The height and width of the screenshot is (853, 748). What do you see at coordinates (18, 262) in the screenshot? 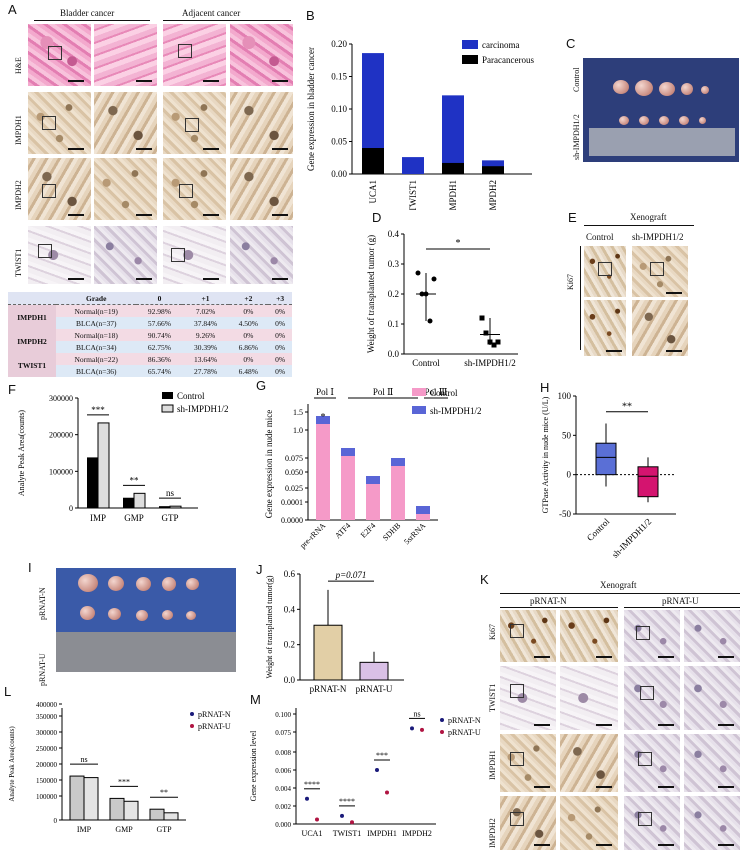
I see `row-label-twist1: TWIST1` at bounding box center [18, 262].